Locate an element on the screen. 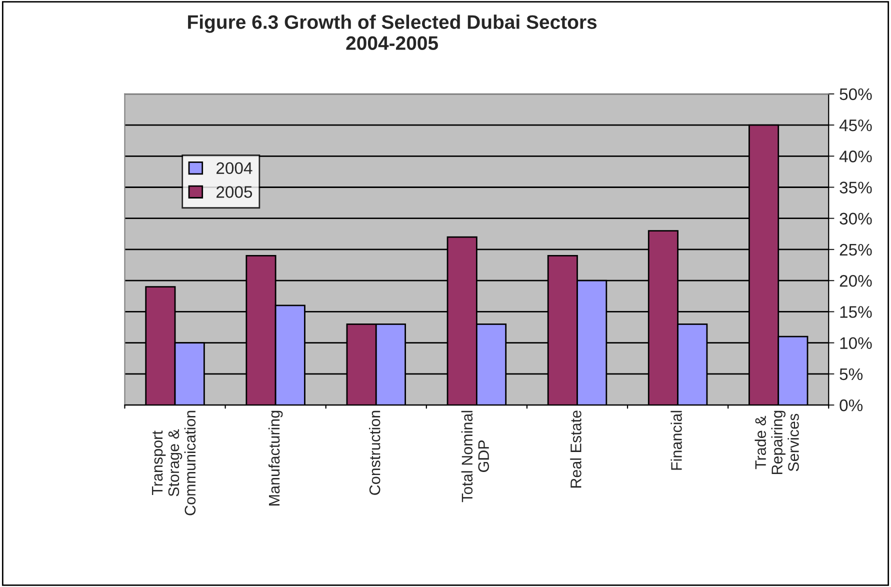  x-tick-label: Total Nominal GDP is located at coordinates (475, 456).